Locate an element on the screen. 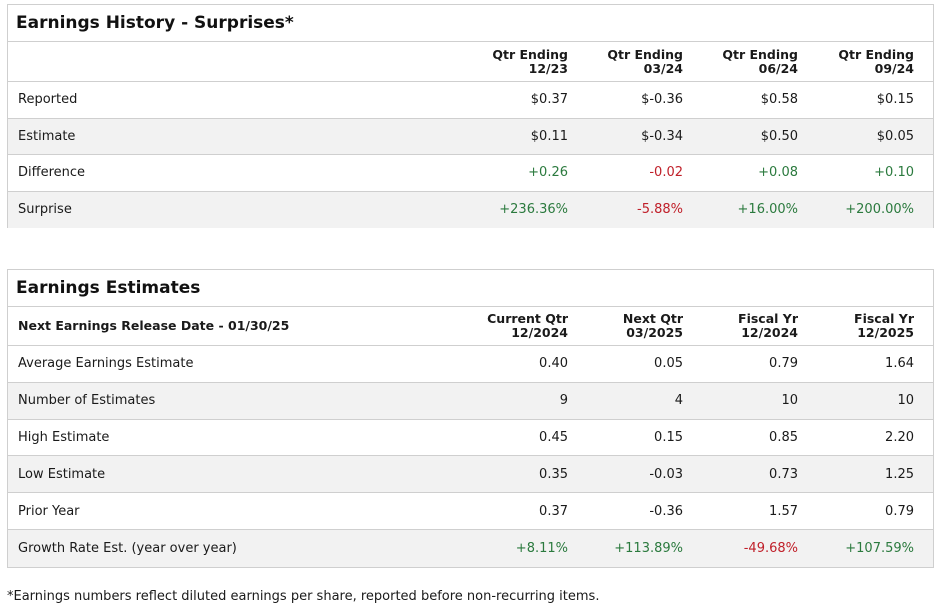 This screenshot has width=940, height=610. row-label: Estimate is located at coordinates (47, 136).